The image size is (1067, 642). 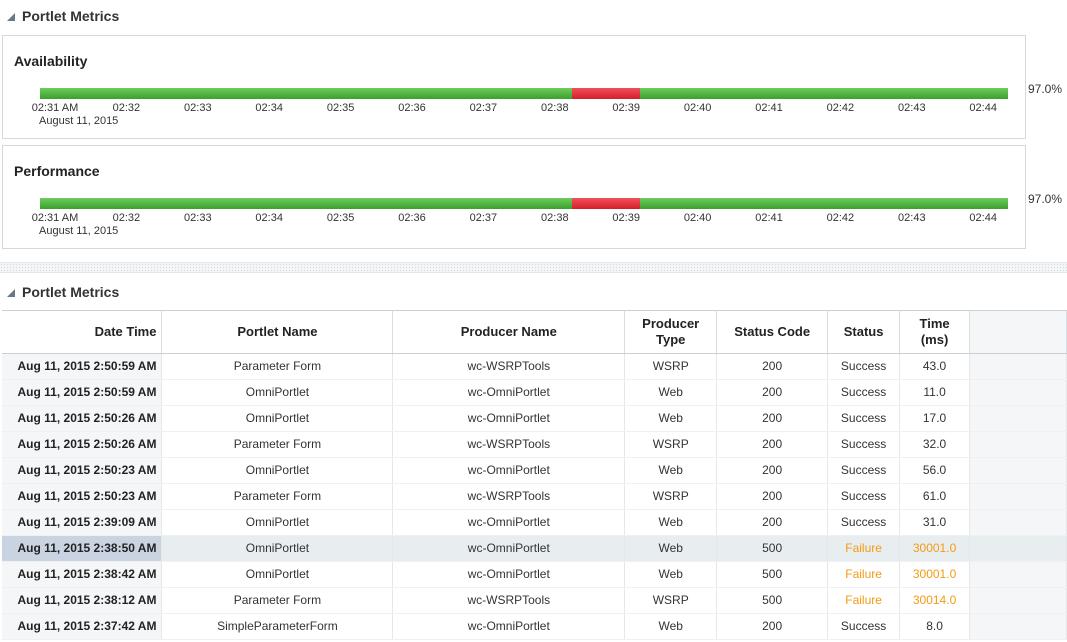 What do you see at coordinates (912, 218) in the screenshot?
I see `performance-tick-label: 02:43` at bounding box center [912, 218].